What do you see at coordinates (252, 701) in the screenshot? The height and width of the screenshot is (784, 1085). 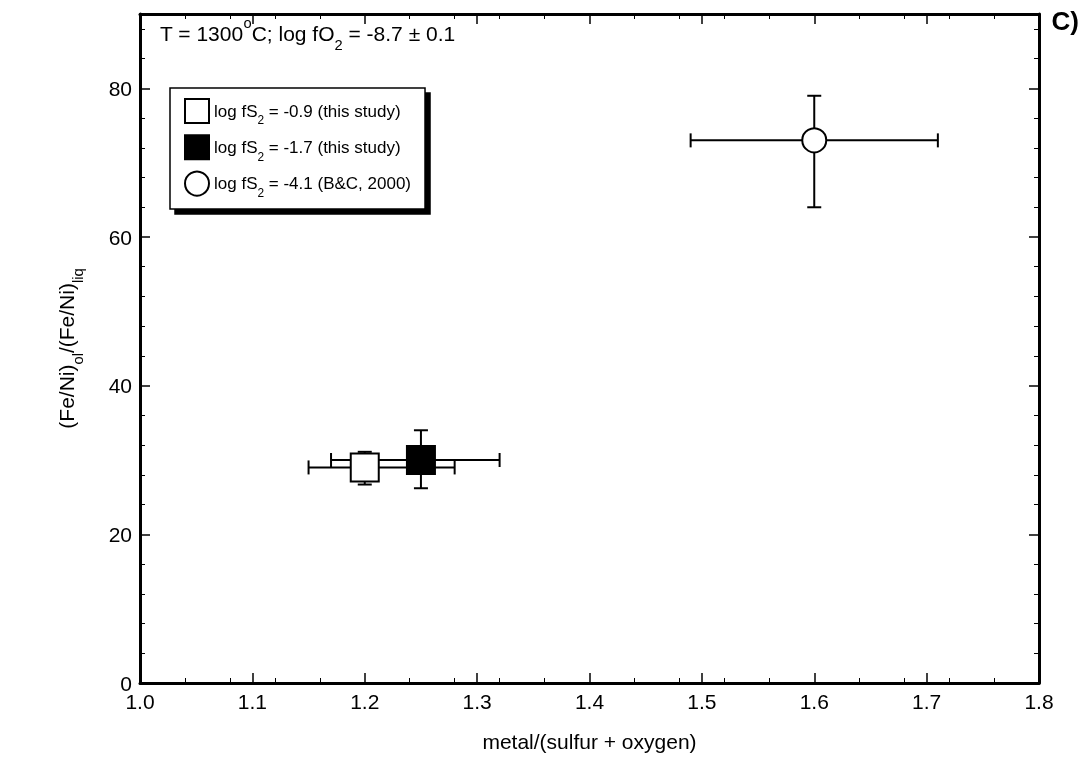 I see `x-tick-label: 1.1` at bounding box center [252, 701].